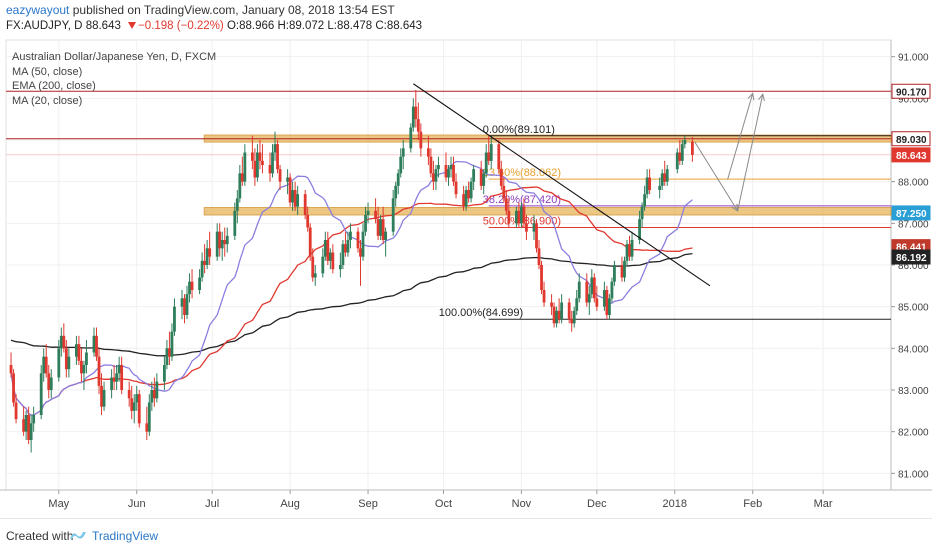 The width and height of the screenshot is (932, 551). I want to click on last-price: 88.643, so click(103, 26).